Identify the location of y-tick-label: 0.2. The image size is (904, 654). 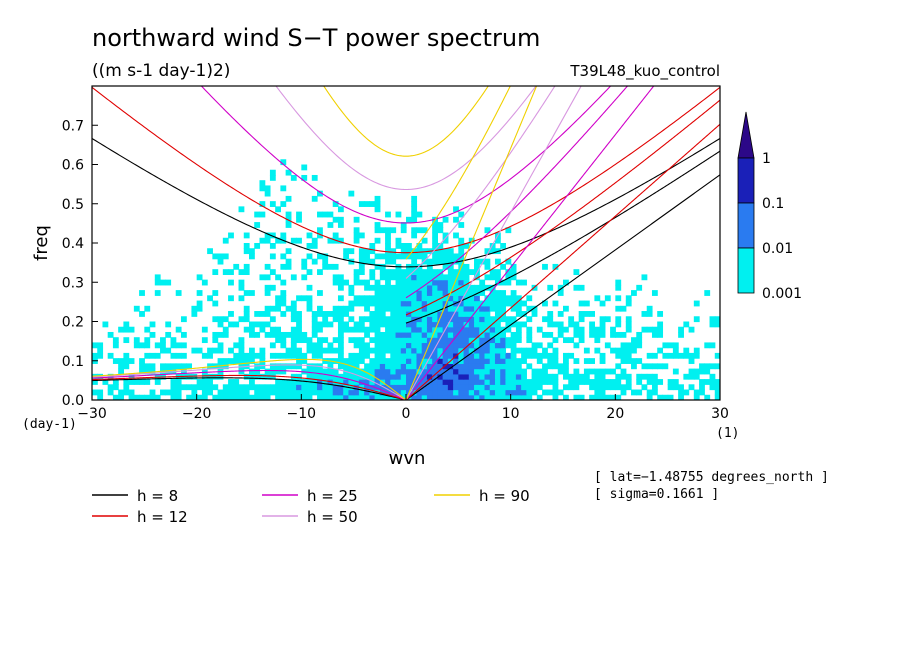
(73, 323).